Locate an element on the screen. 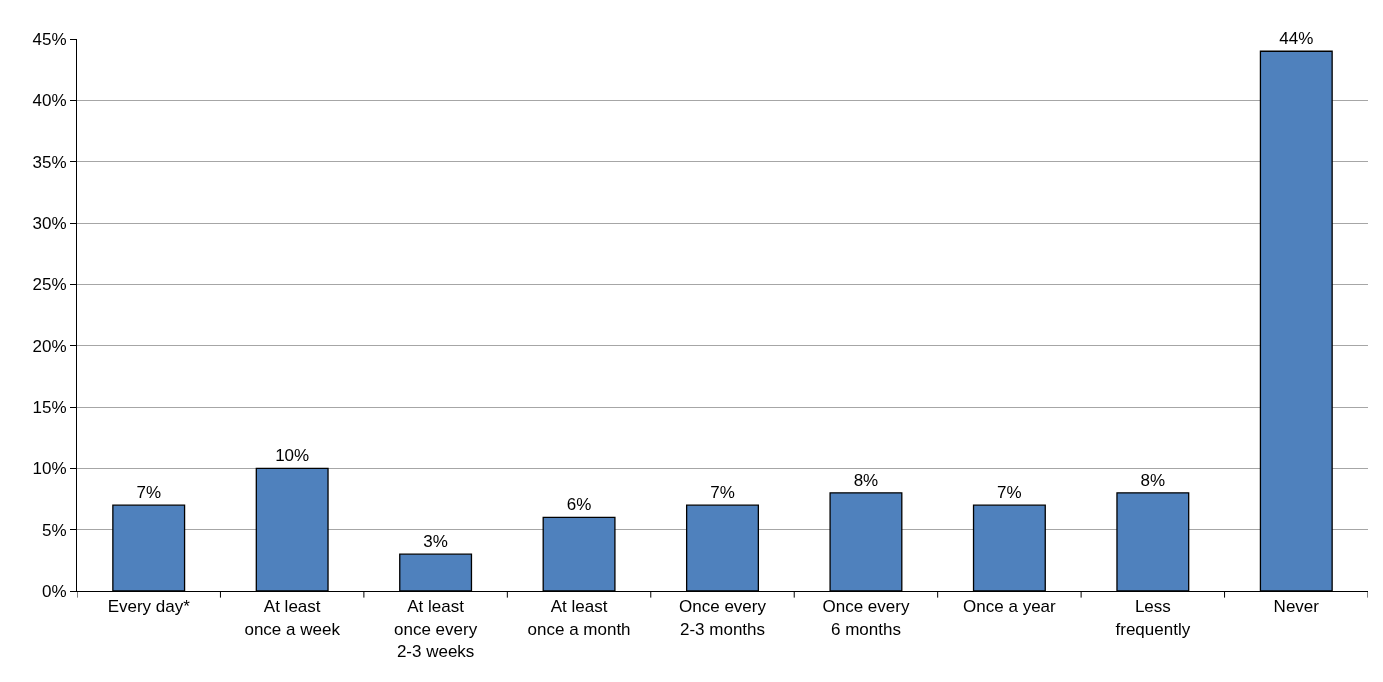  data-label: 6% is located at coordinates (579, 505).